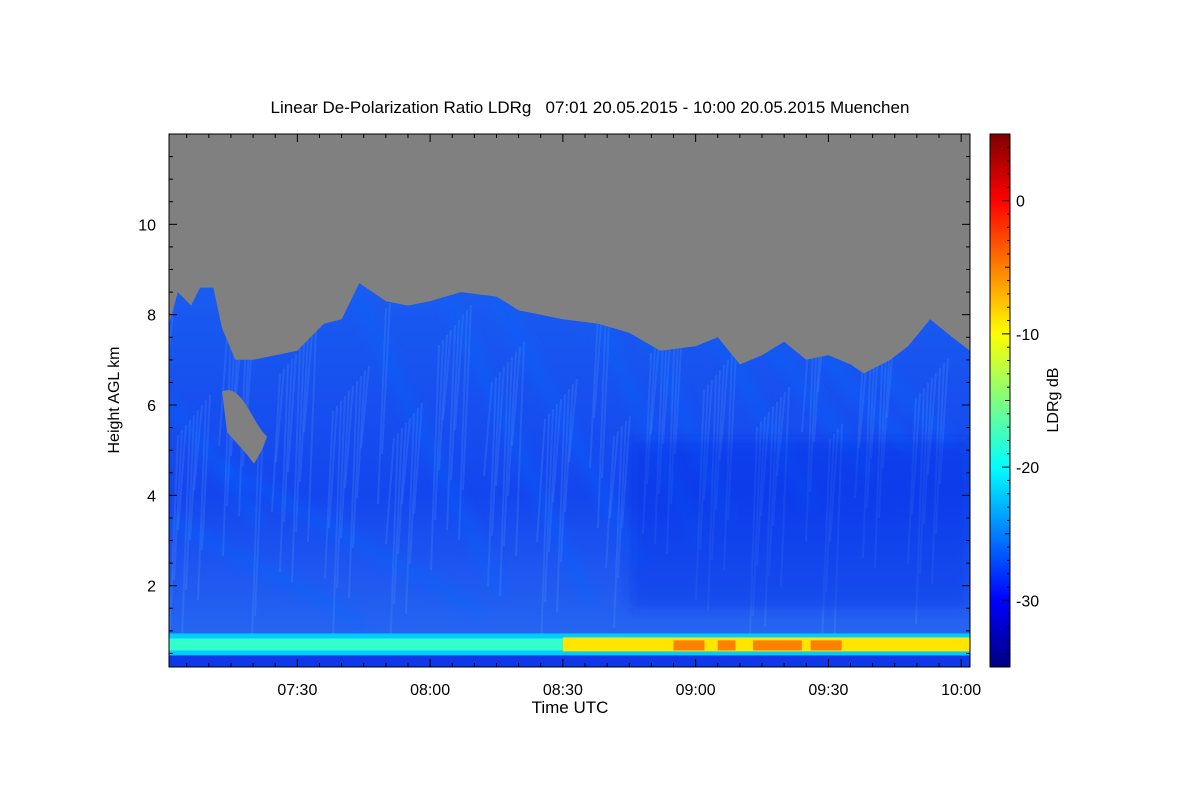 The image size is (1200, 800). What do you see at coordinates (961, 690) in the screenshot?
I see `x-tick-label: 10:00` at bounding box center [961, 690].